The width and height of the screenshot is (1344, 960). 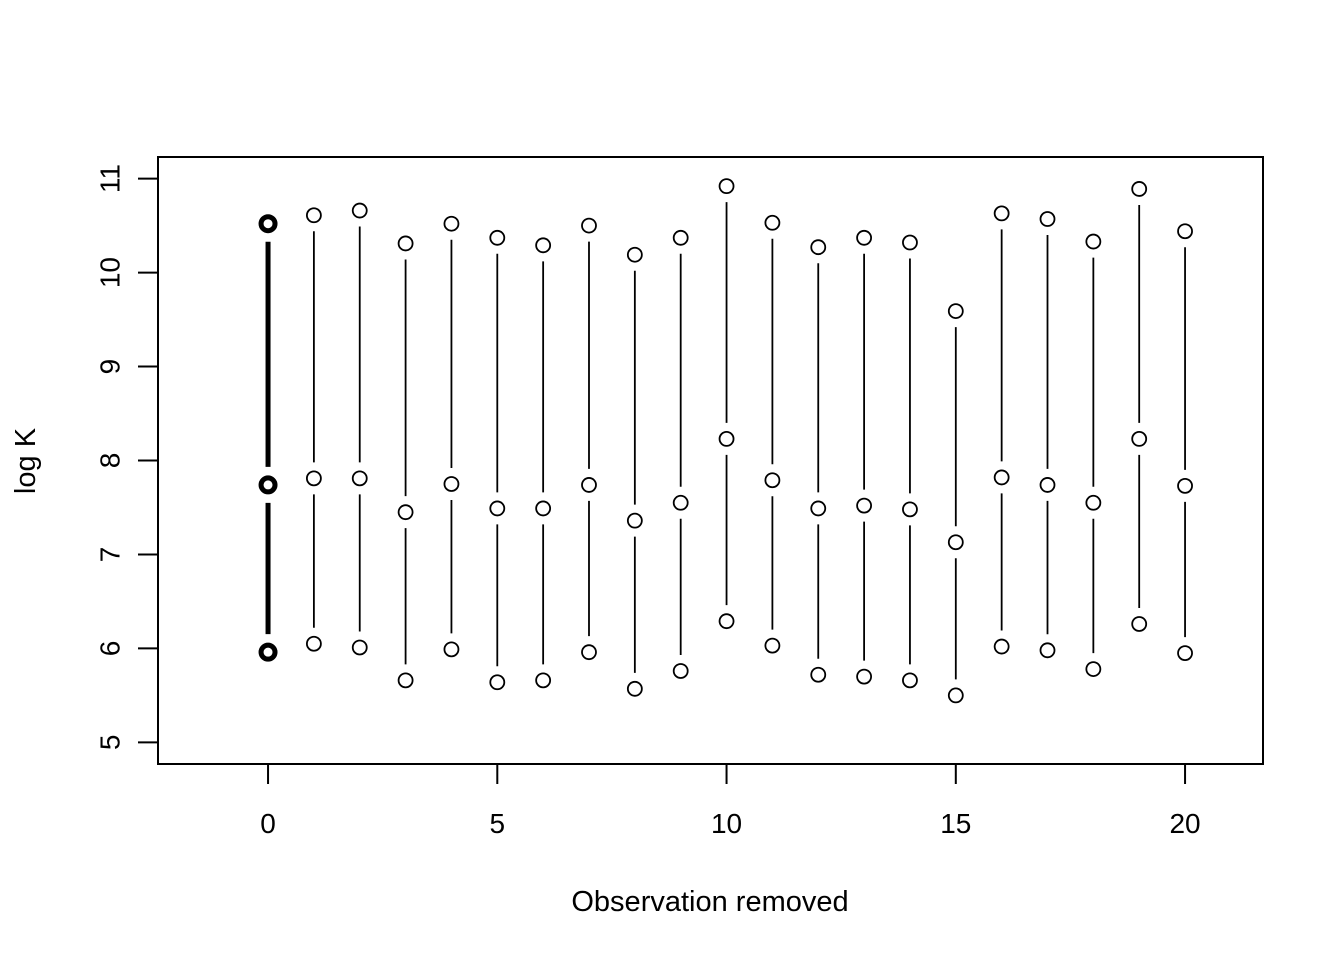 I want to click on y-tick-label: 10, so click(x=110, y=272).